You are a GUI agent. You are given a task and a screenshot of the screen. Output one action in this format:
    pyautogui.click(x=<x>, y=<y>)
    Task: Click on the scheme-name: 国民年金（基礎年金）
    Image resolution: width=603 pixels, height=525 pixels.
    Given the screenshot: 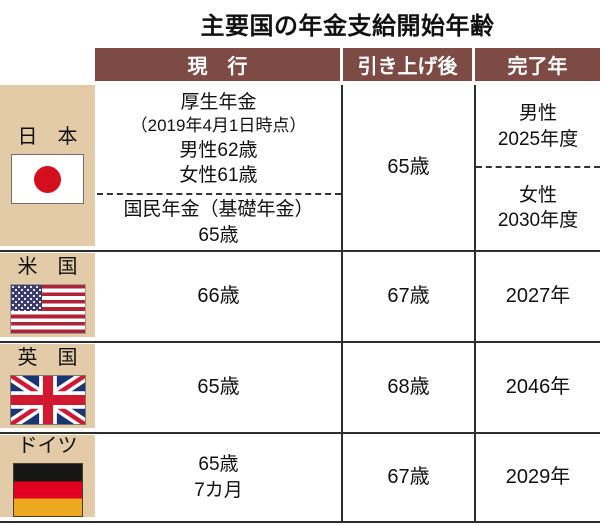 What is the action you would take?
    pyautogui.click(x=218, y=210)
    